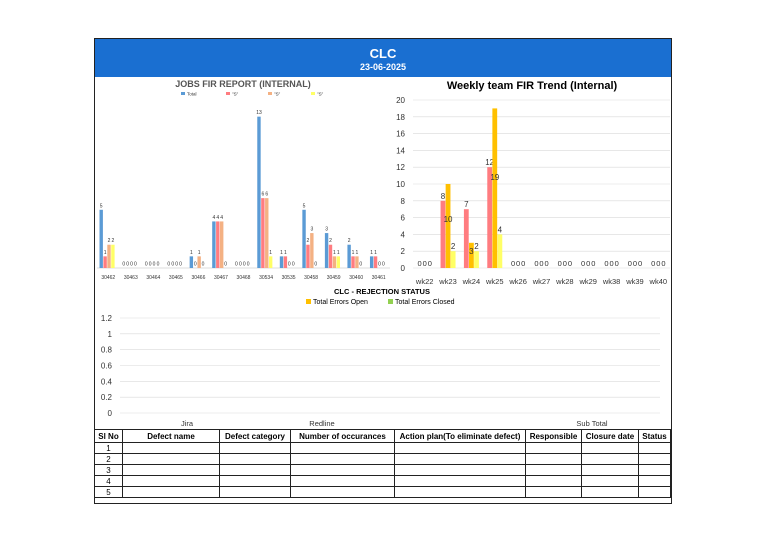 The height and width of the screenshot is (543, 768). What do you see at coordinates (311, 278) in the screenshot?
I see `jobs-x-tick: 30458` at bounding box center [311, 278].